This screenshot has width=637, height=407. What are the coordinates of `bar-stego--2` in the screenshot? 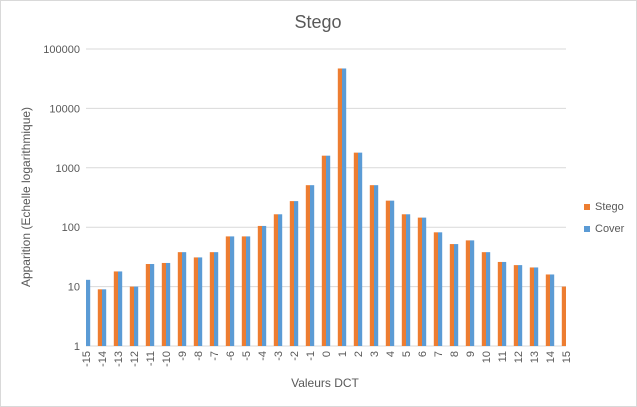 It's located at (291, 273).